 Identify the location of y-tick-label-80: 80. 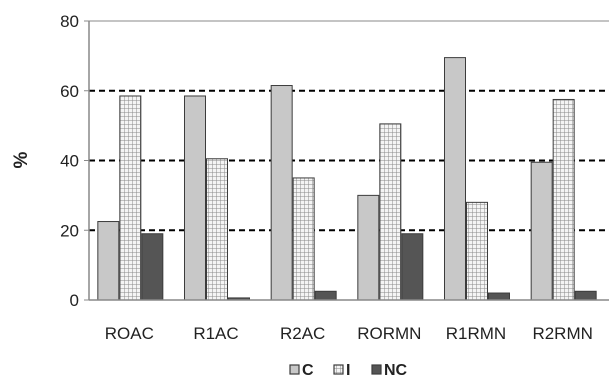
(69, 21).